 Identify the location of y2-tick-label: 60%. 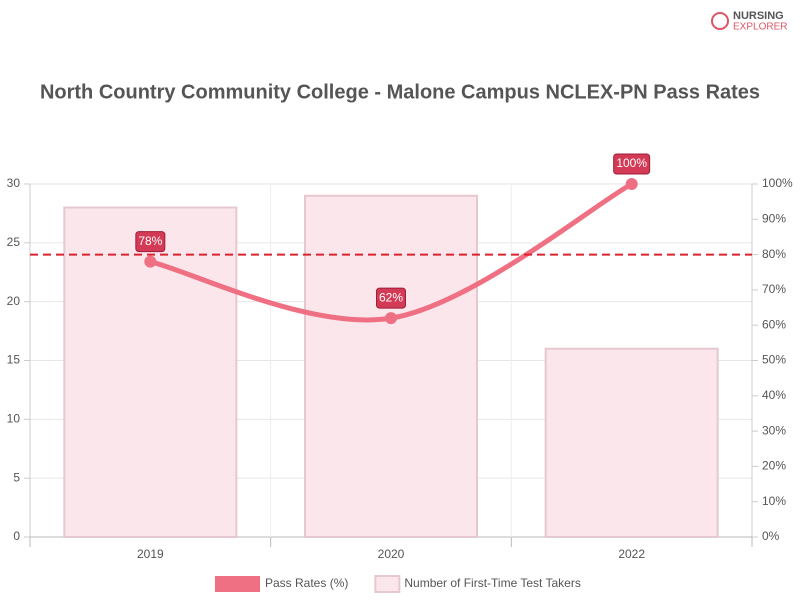
(774, 324).